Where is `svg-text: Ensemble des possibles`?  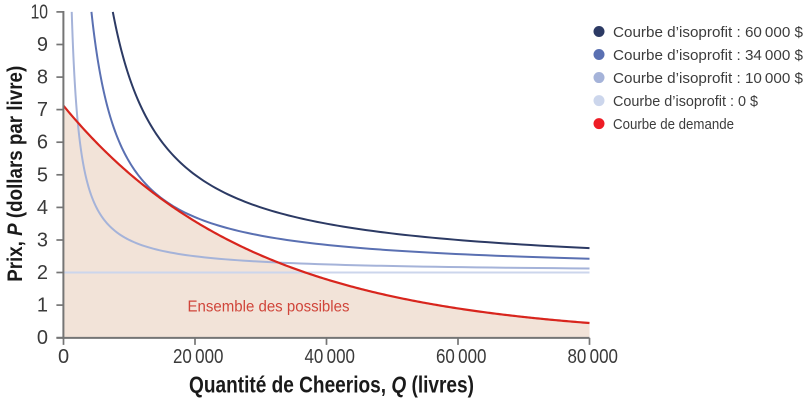
svg-text: Ensemble des possibles is located at coordinates (269, 307).